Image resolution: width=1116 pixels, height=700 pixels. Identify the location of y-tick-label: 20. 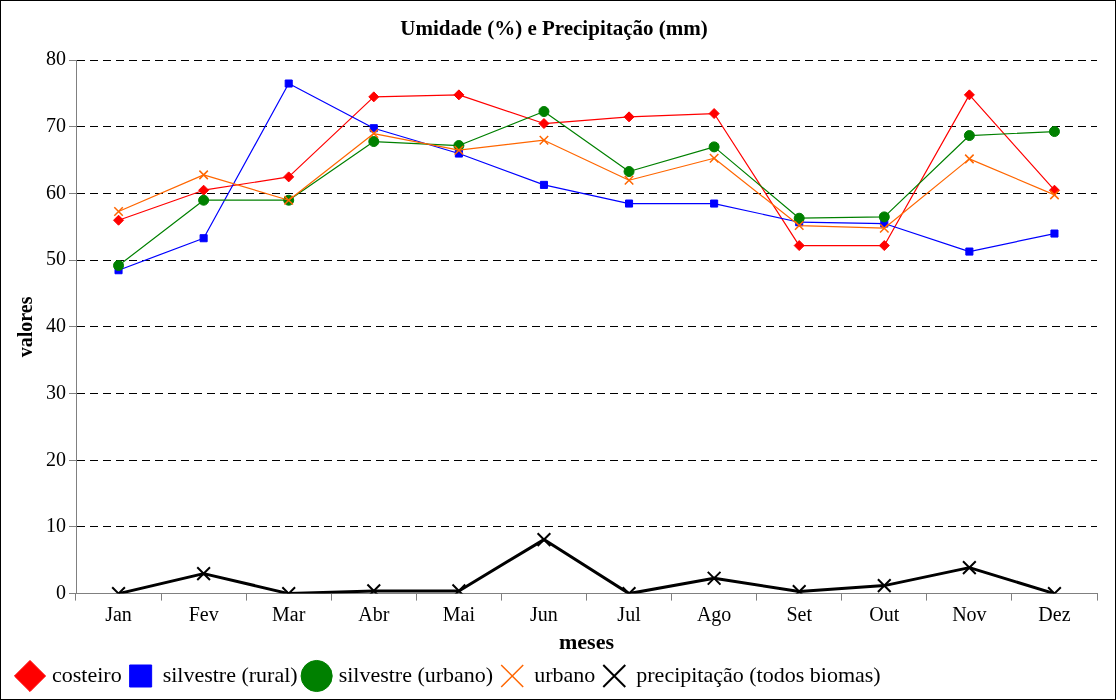
(56, 458).